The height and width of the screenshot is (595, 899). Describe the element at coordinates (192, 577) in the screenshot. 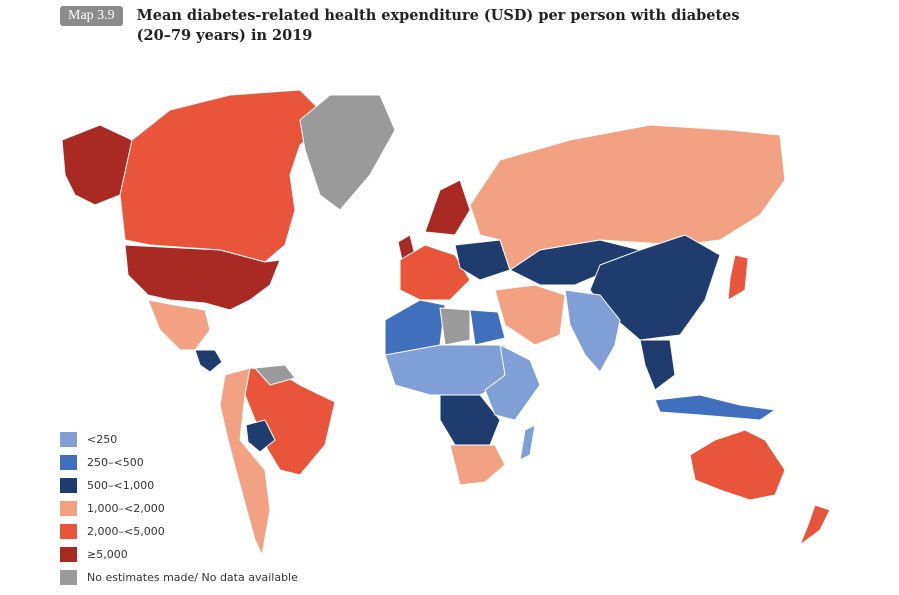

I see `legend-label: No estimates made/ No data available` at that location.